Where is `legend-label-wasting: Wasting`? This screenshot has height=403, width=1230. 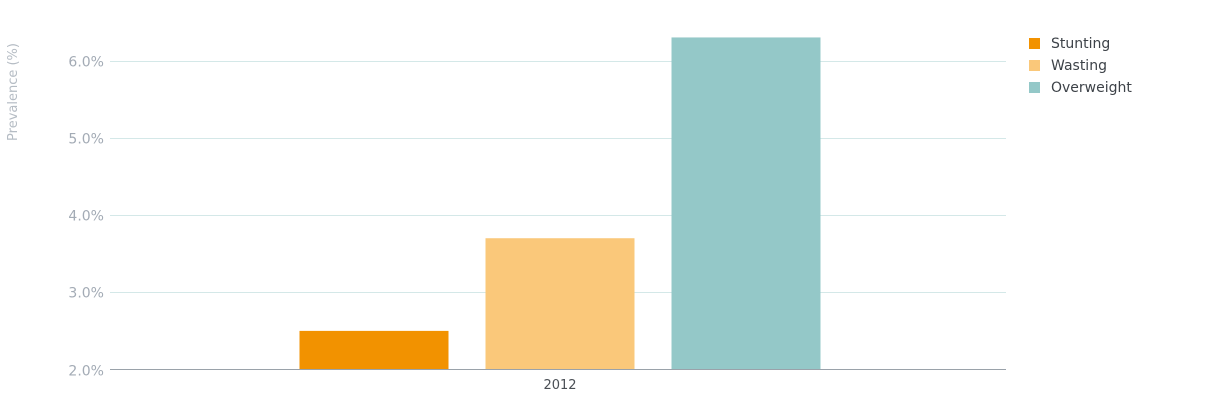 legend-label-wasting: Wasting is located at coordinates (1079, 66).